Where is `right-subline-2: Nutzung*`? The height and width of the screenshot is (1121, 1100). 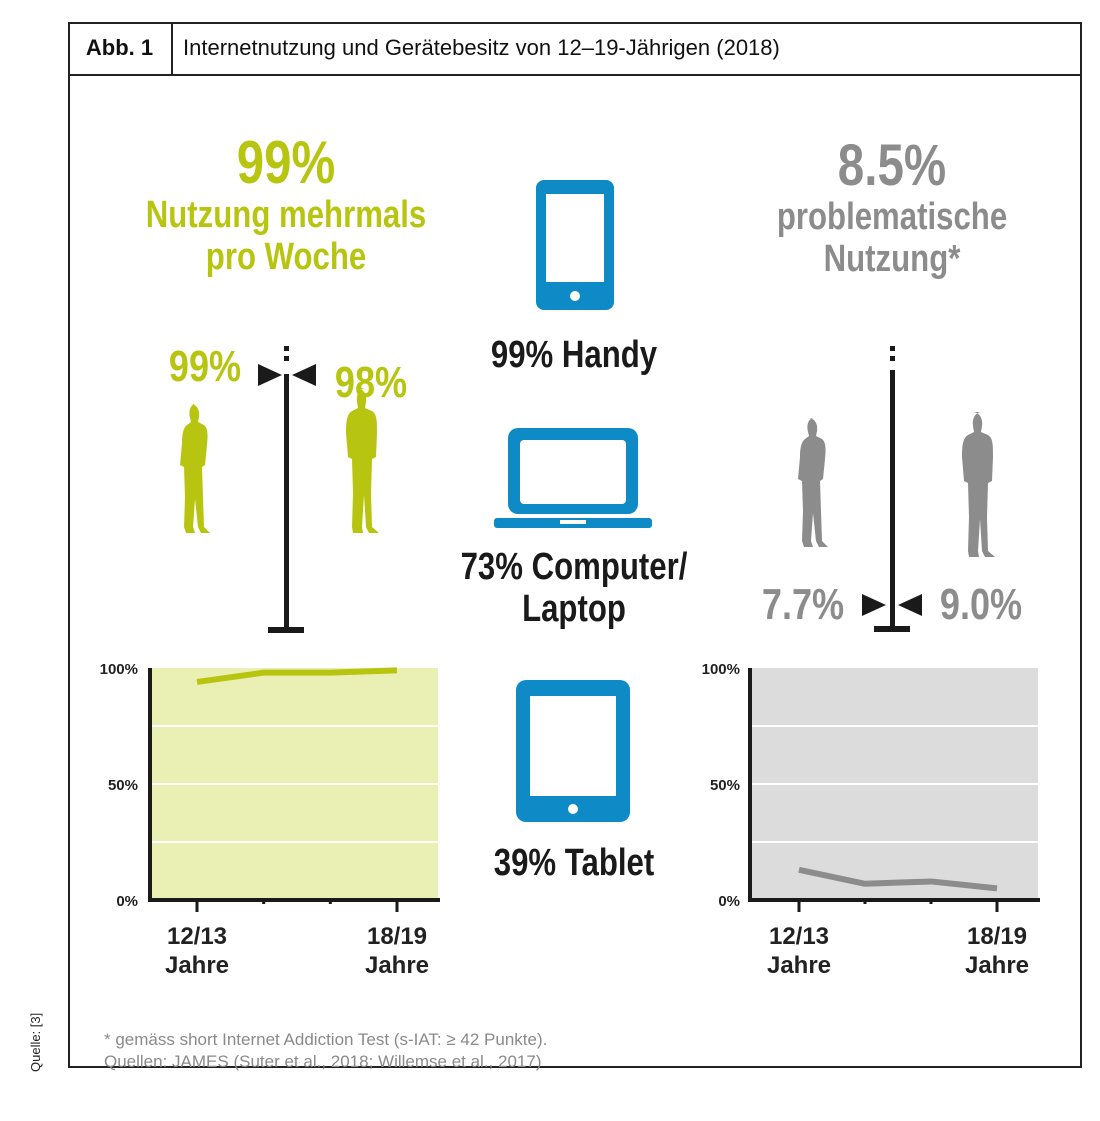 right-subline-2: Nutzung* is located at coordinates (892, 259).